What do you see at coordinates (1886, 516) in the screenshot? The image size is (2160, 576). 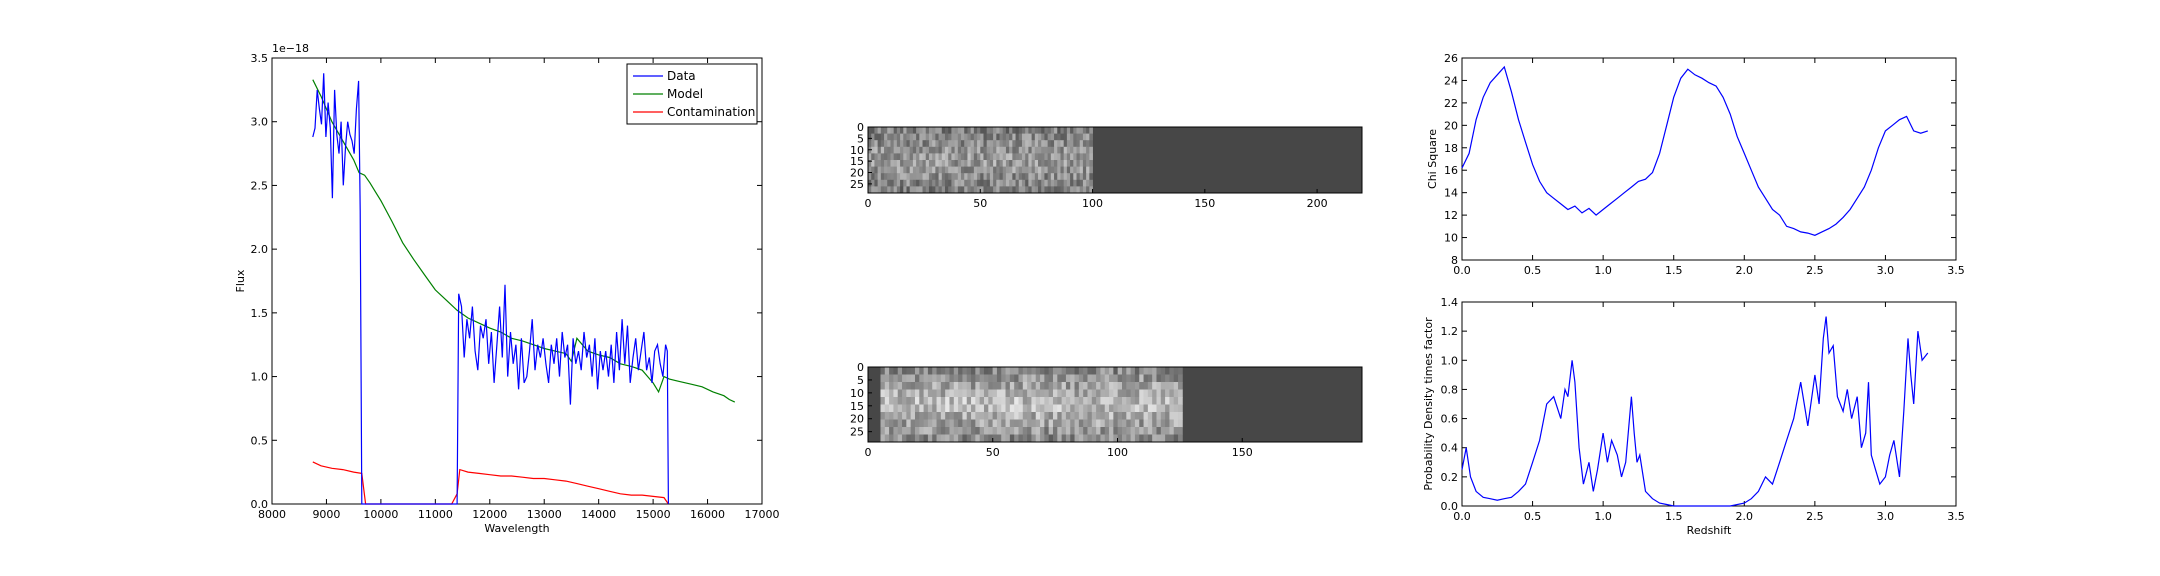 I see `pdf-x-tick-label: 3.0` at bounding box center [1886, 516].